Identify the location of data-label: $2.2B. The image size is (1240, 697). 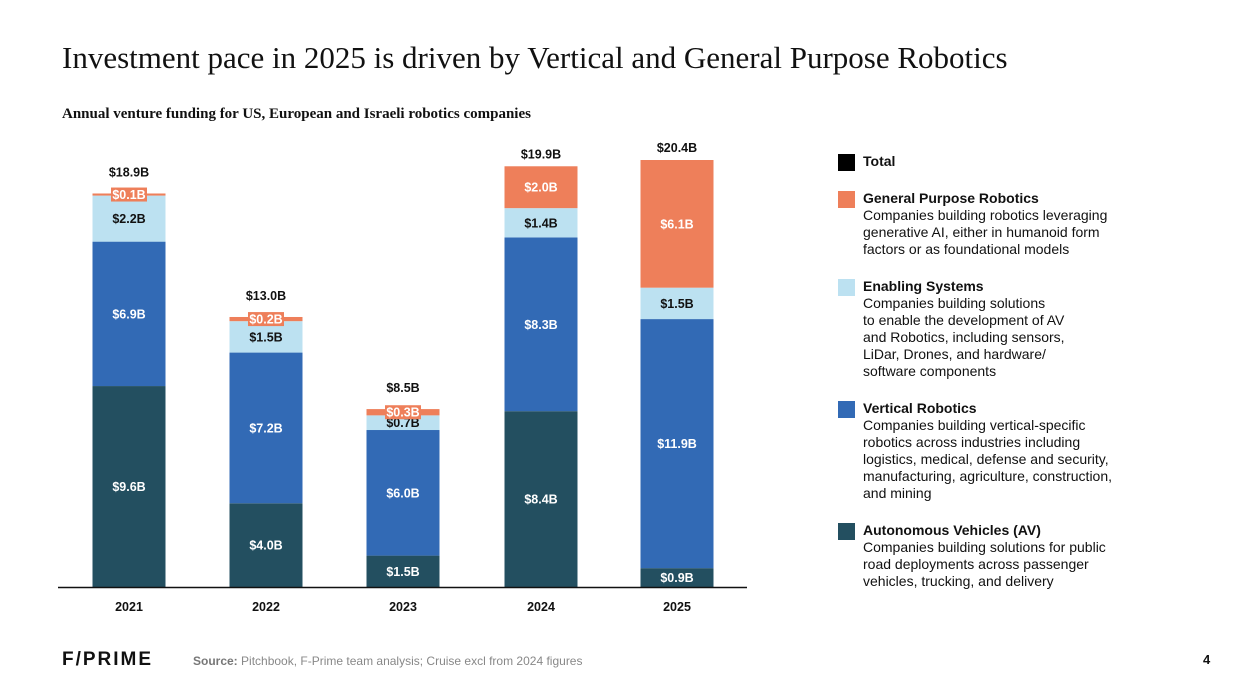
(128, 219).